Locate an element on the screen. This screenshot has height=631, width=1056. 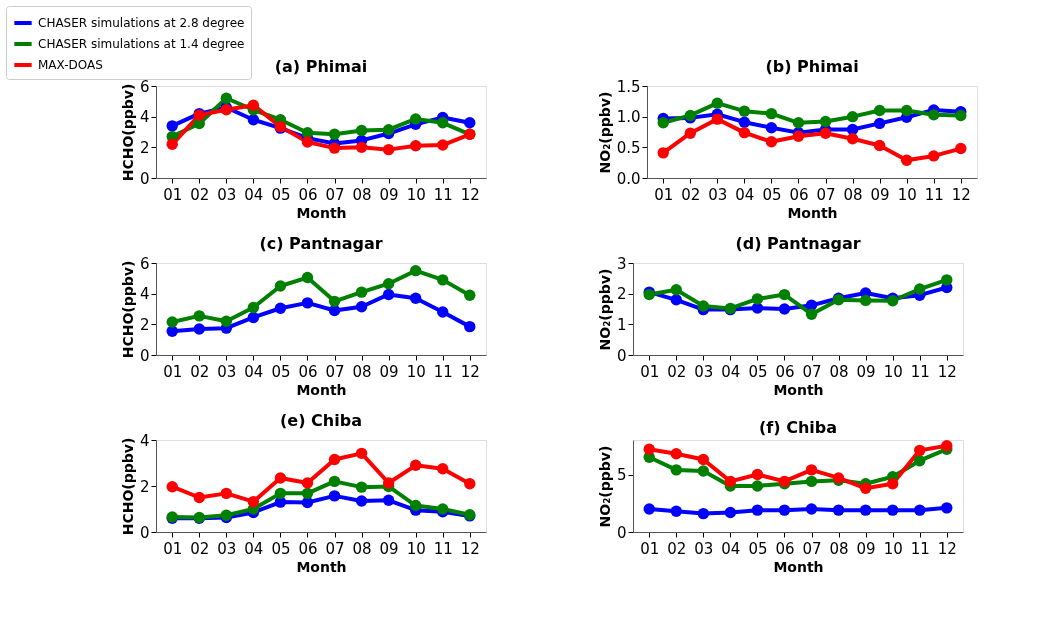
y-tick-label: 0.5 is located at coordinates (628, 147).